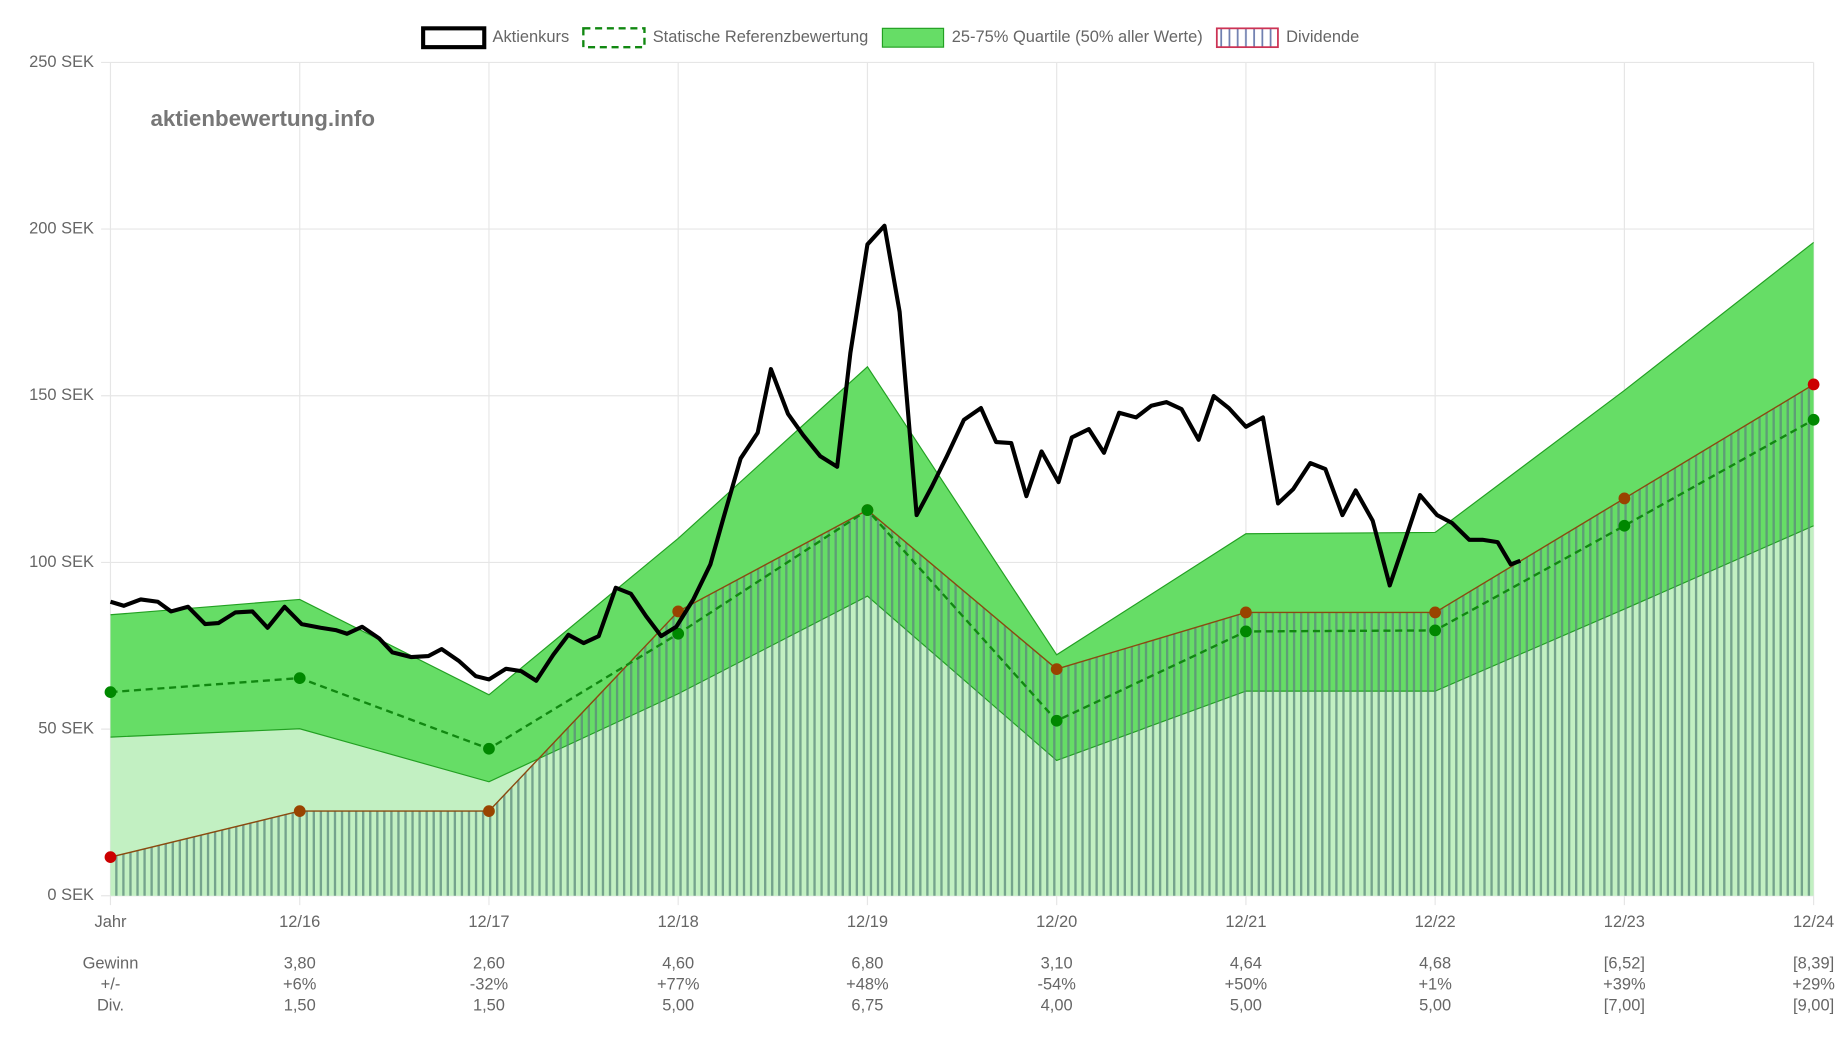 The height and width of the screenshot is (1044, 1843). What do you see at coordinates (1056, 922) in the screenshot?
I see `x-tick-label: 12/20` at bounding box center [1056, 922].